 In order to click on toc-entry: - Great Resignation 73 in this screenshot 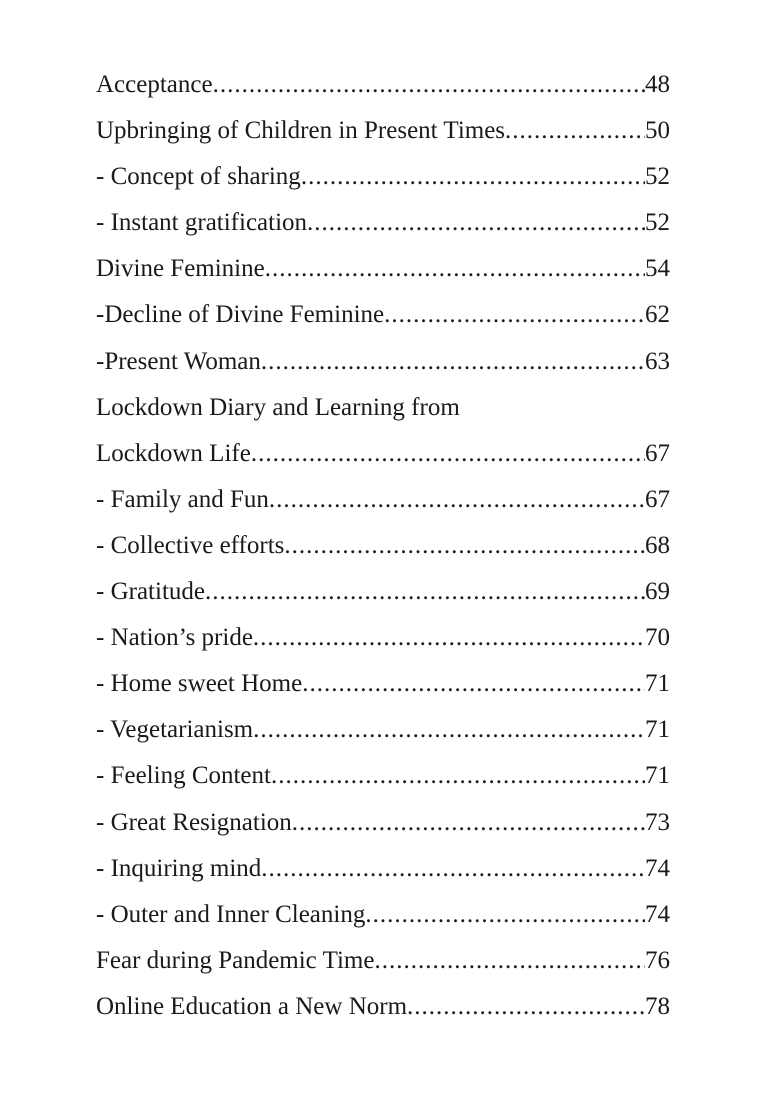, I will do `click(383, 823)`.